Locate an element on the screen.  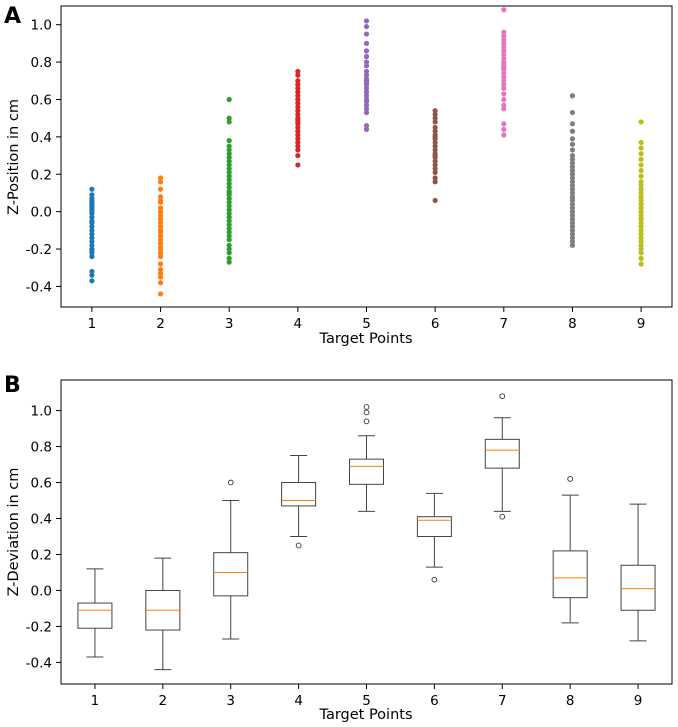
panel-b-x-axis: 1 2 3 4 5 6 7 8 9 is located at coordinates (367, 696).